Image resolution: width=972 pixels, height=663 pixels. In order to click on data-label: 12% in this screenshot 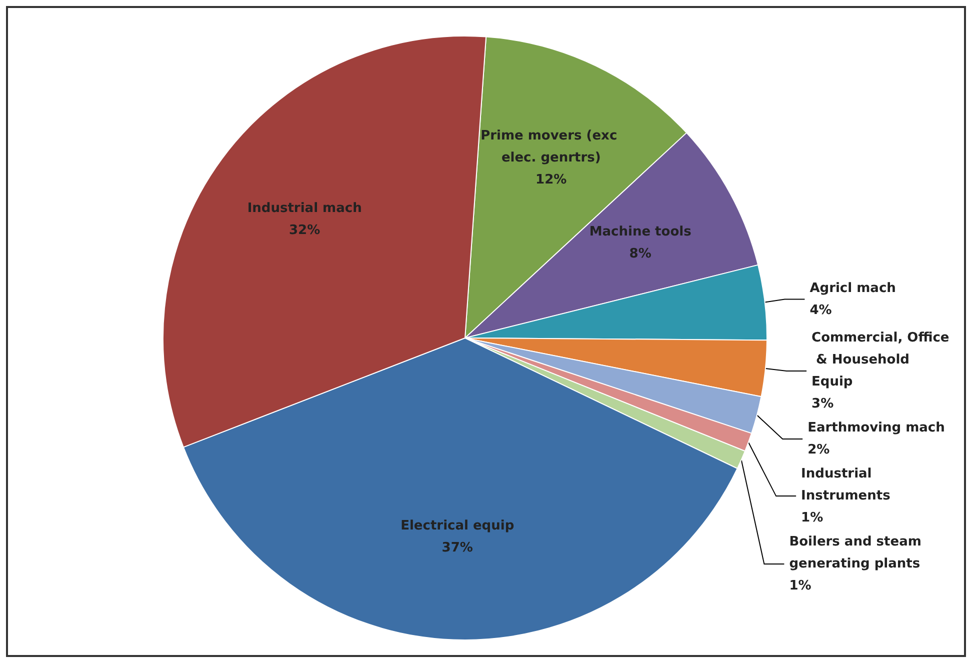, I will do `click(551, 180)`.